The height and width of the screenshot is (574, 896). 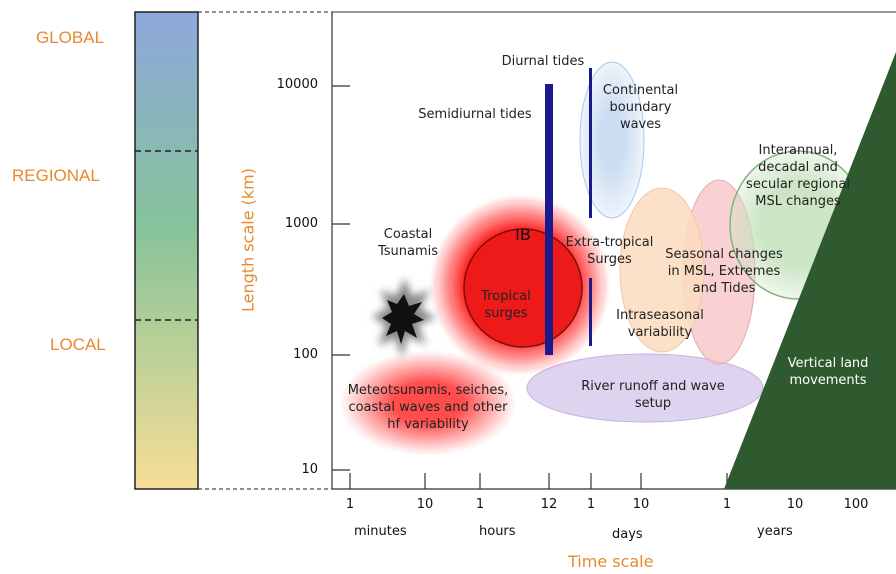 I want to click on river-runoff-region, so click(x=645, y=388).